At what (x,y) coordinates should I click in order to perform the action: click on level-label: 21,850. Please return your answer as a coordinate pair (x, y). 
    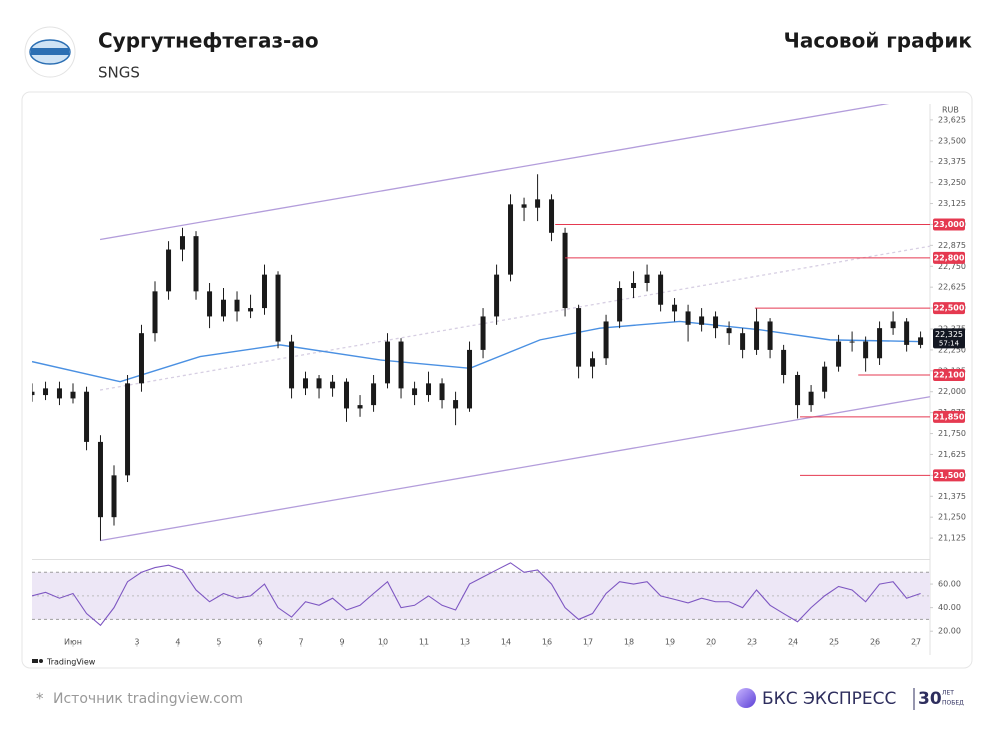
    Looking at the image, I should click on (949, 416).